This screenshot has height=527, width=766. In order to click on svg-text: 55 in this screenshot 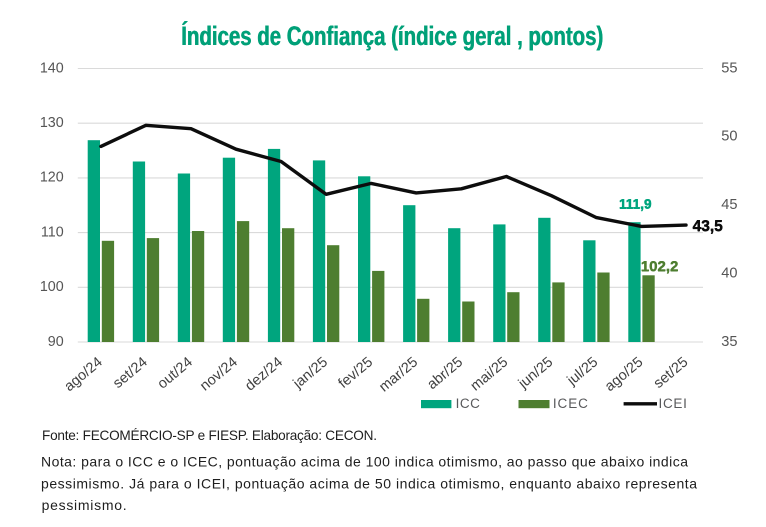, I will do `click(729, 68)`.